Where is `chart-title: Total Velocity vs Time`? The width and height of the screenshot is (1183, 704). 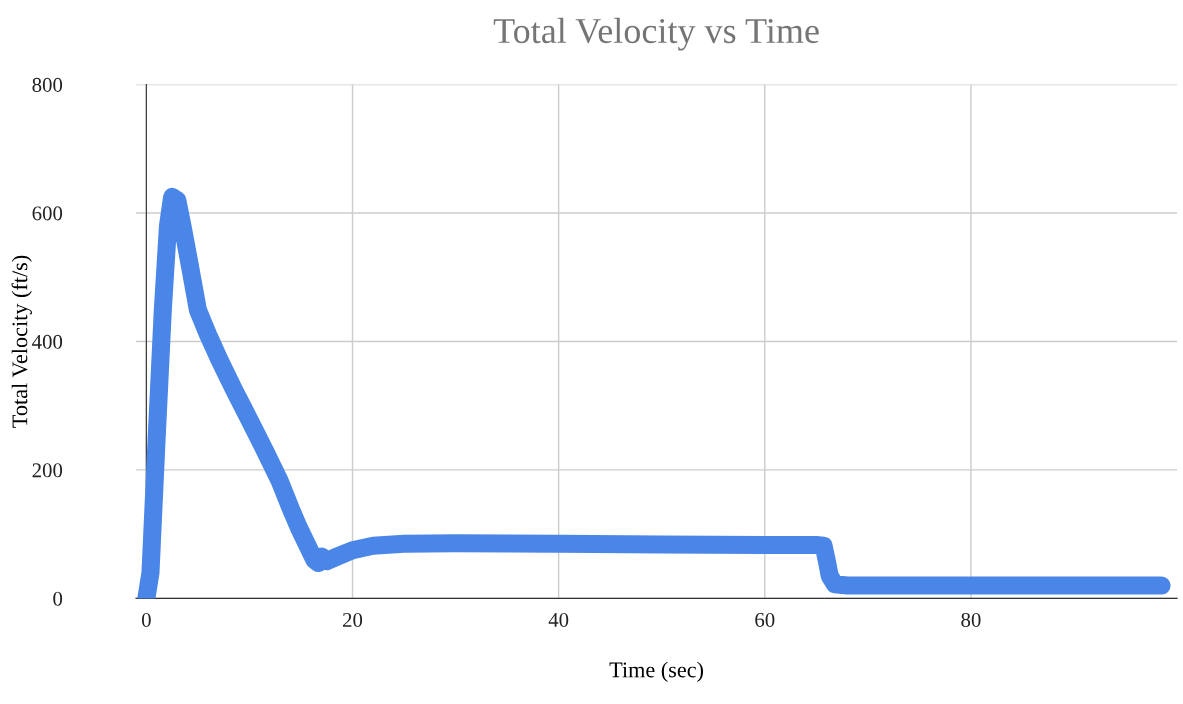
chart-title: Total Velocity vs Time is located at coordinates (656, 34).